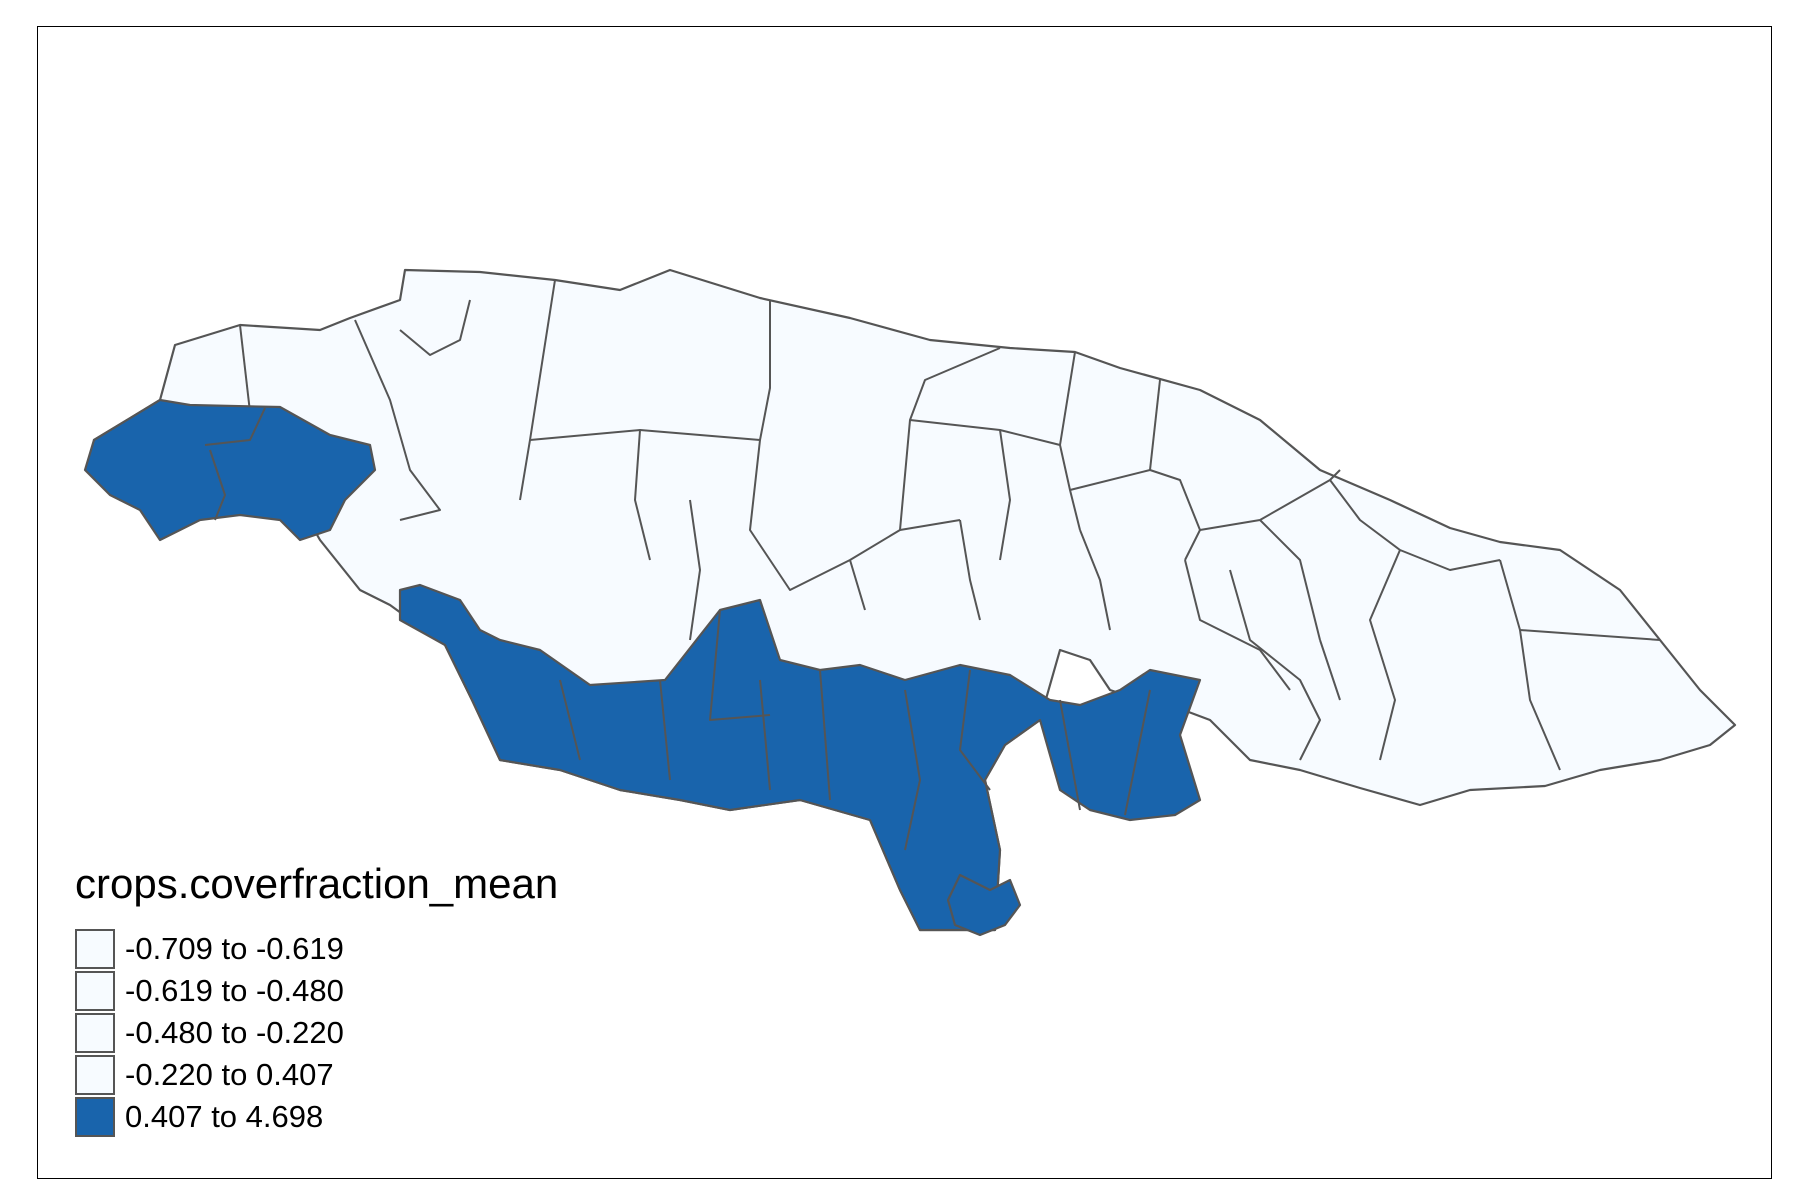 Image resolution: width=1800 pixels, height=1200 pixels. What do you see at coordinates (234, 1032) in the screenshot?
I see `legend-label: -0.480 to -0.220` at bounding box center [234, 1032].